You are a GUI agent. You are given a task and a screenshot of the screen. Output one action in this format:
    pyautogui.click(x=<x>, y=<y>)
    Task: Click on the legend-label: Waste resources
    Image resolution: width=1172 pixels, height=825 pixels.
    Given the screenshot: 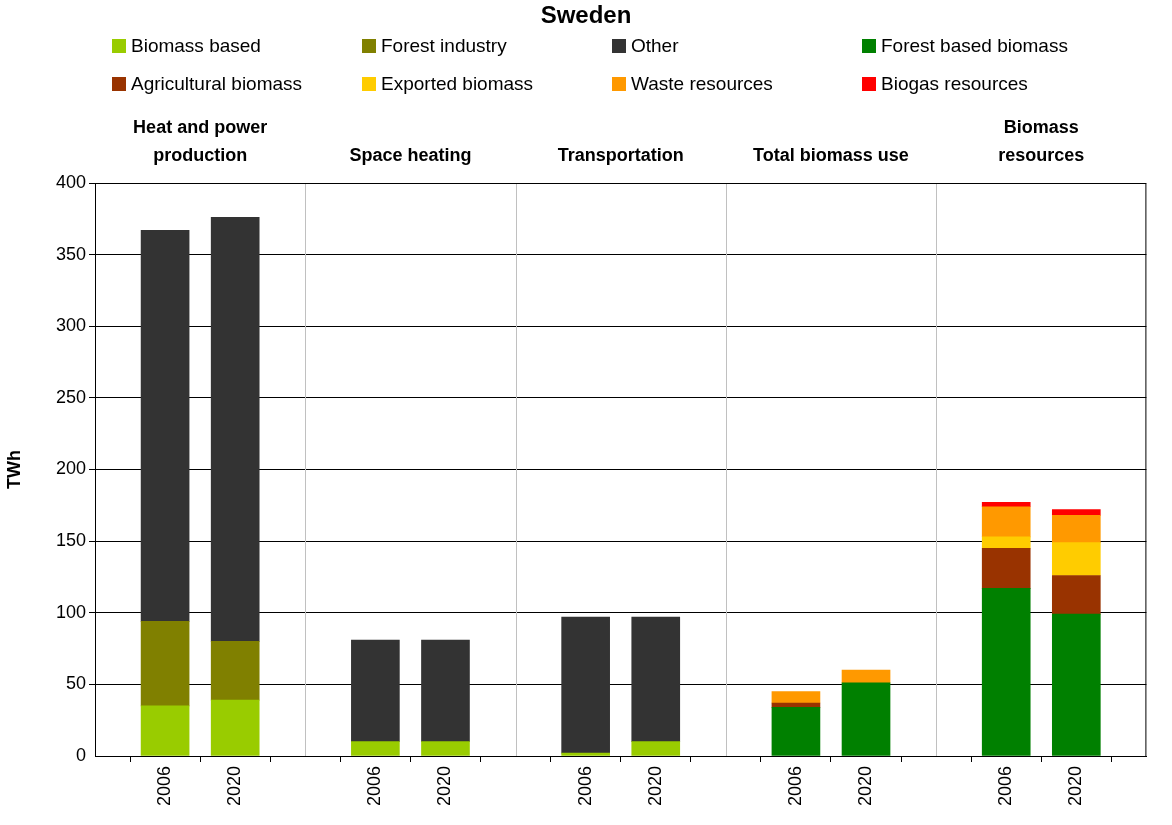 What is the action you would take?
    pyautogui.click(x=702, y=84)
    